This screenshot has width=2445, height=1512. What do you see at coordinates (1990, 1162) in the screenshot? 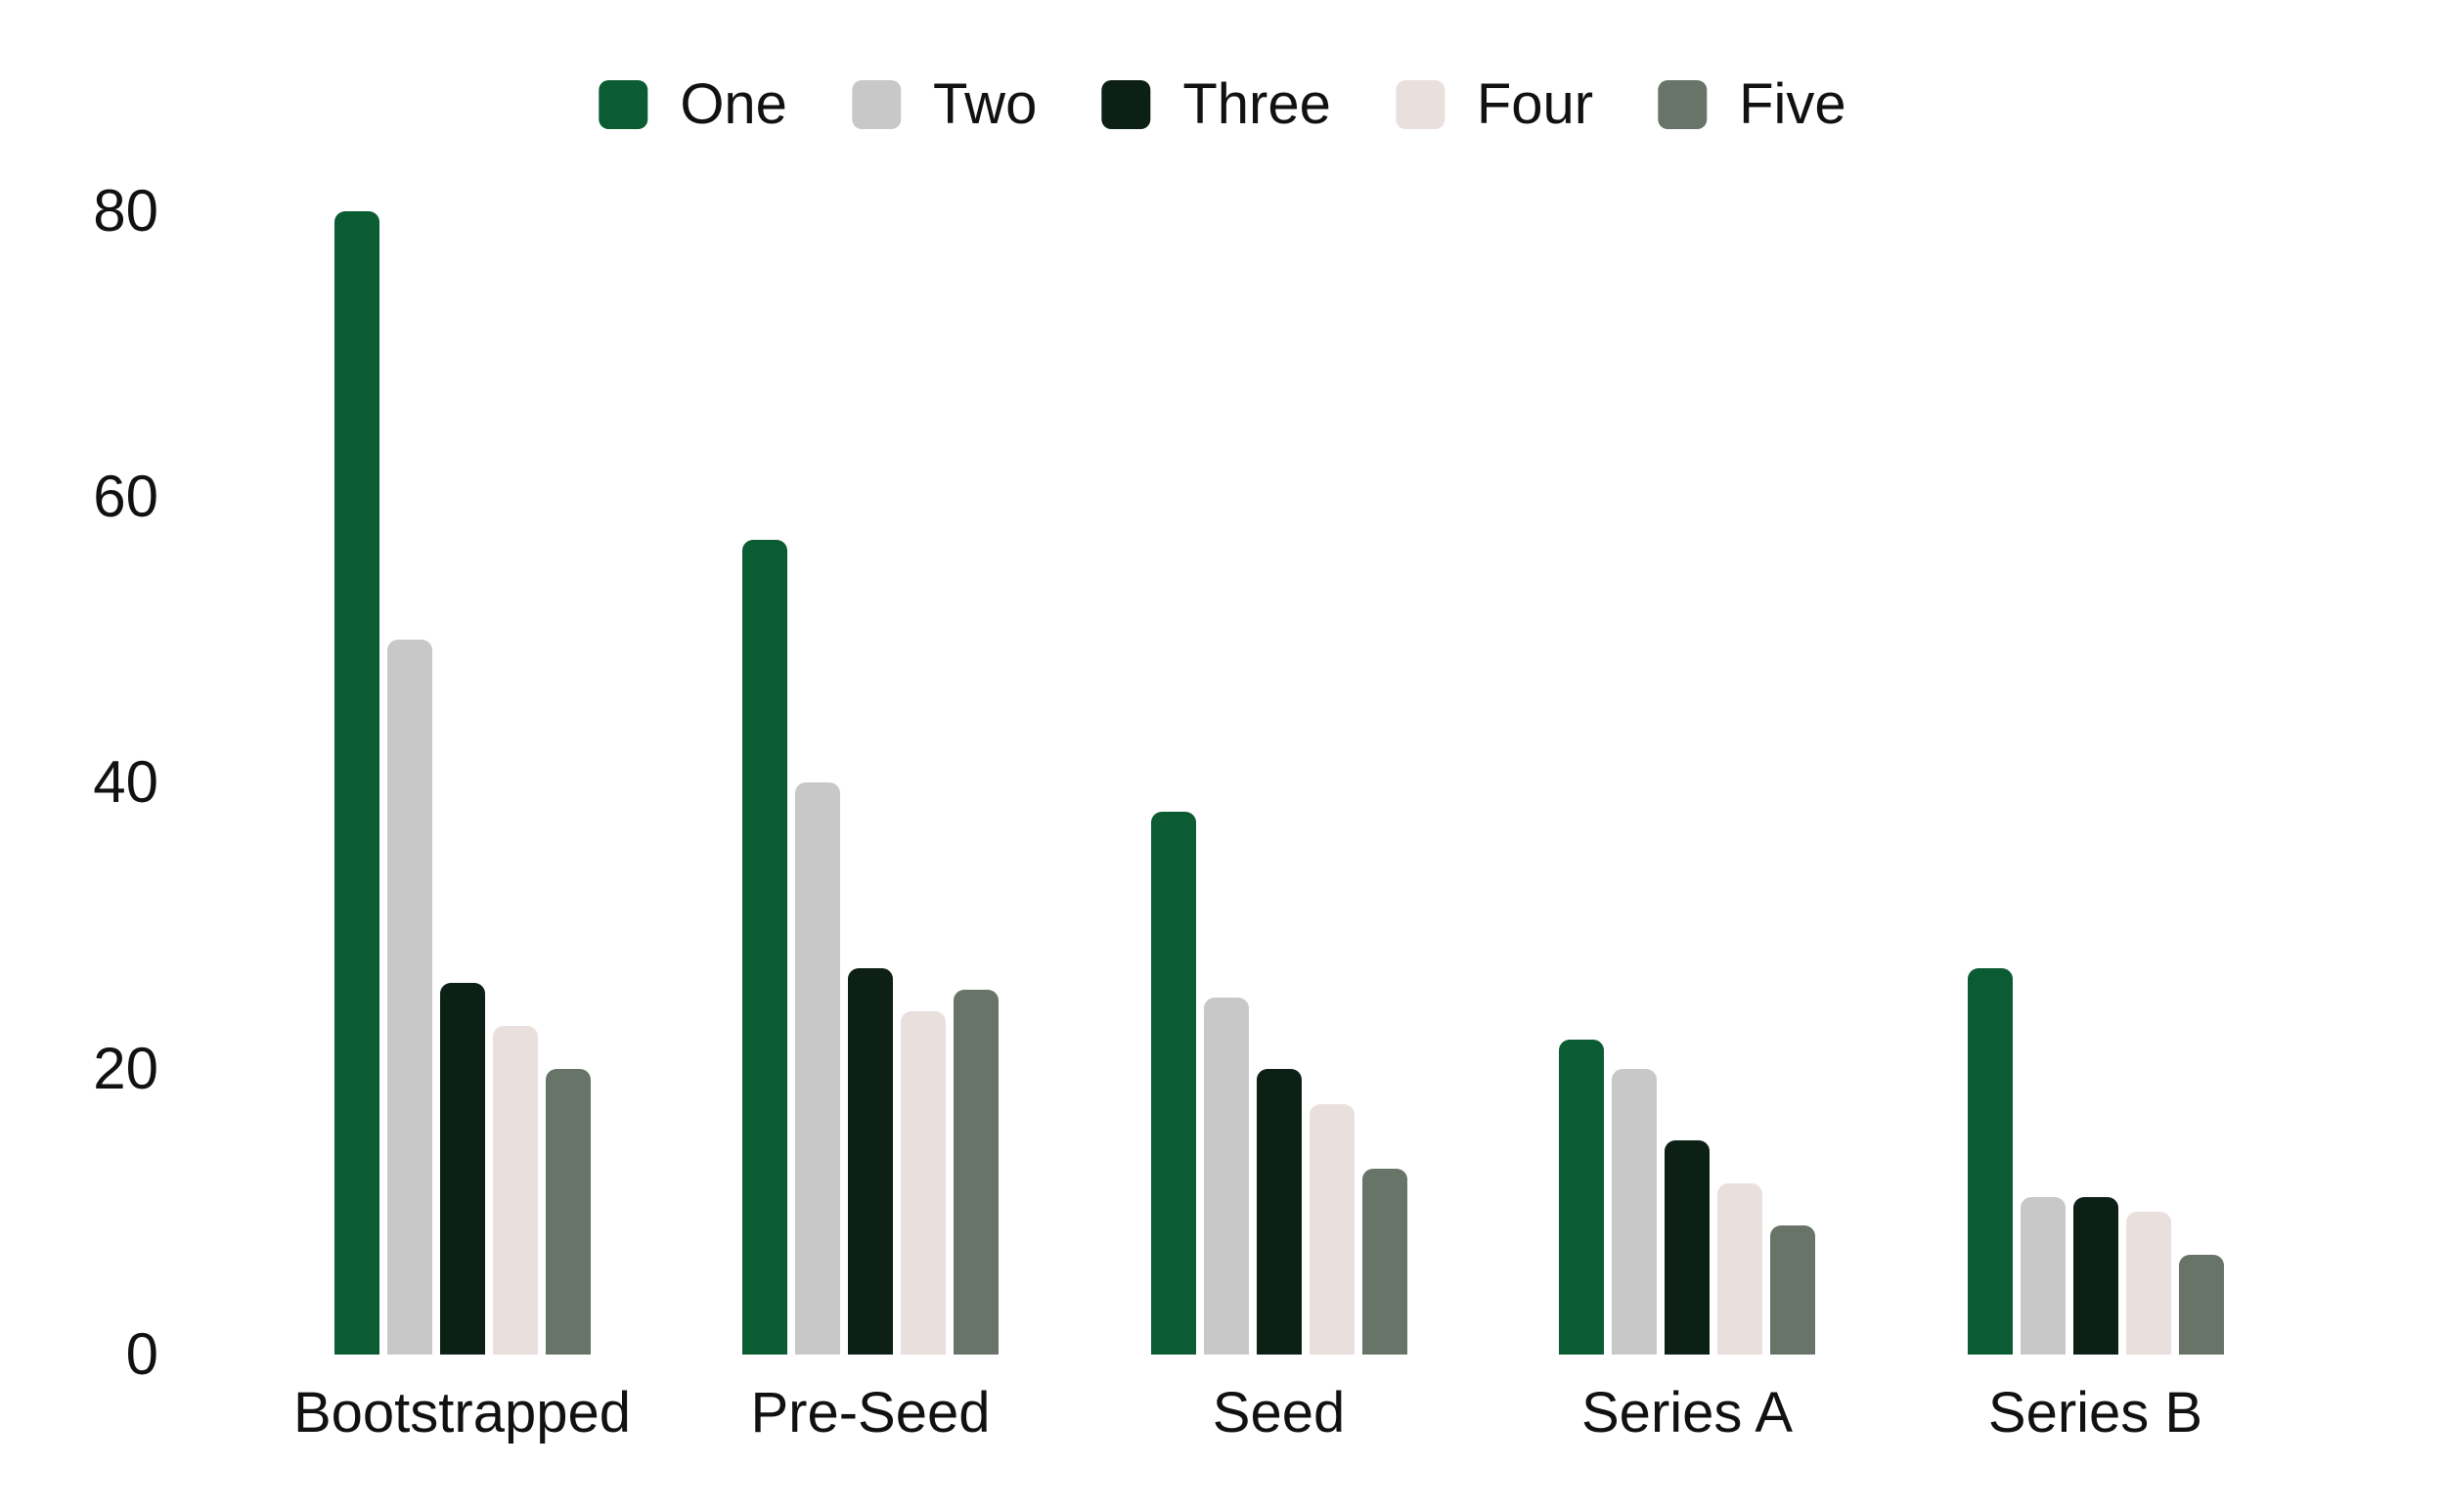
I see `bar-one-series-b` at bounding box center [1990, 1162].